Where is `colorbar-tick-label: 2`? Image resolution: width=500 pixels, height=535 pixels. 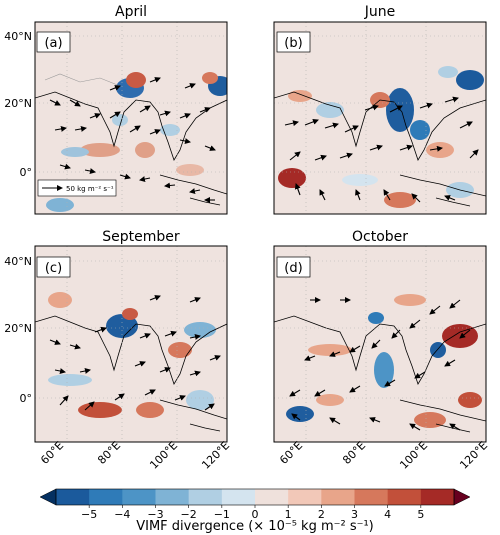 colorbar-tick-label: 2 is located at coordinates (321, 514).